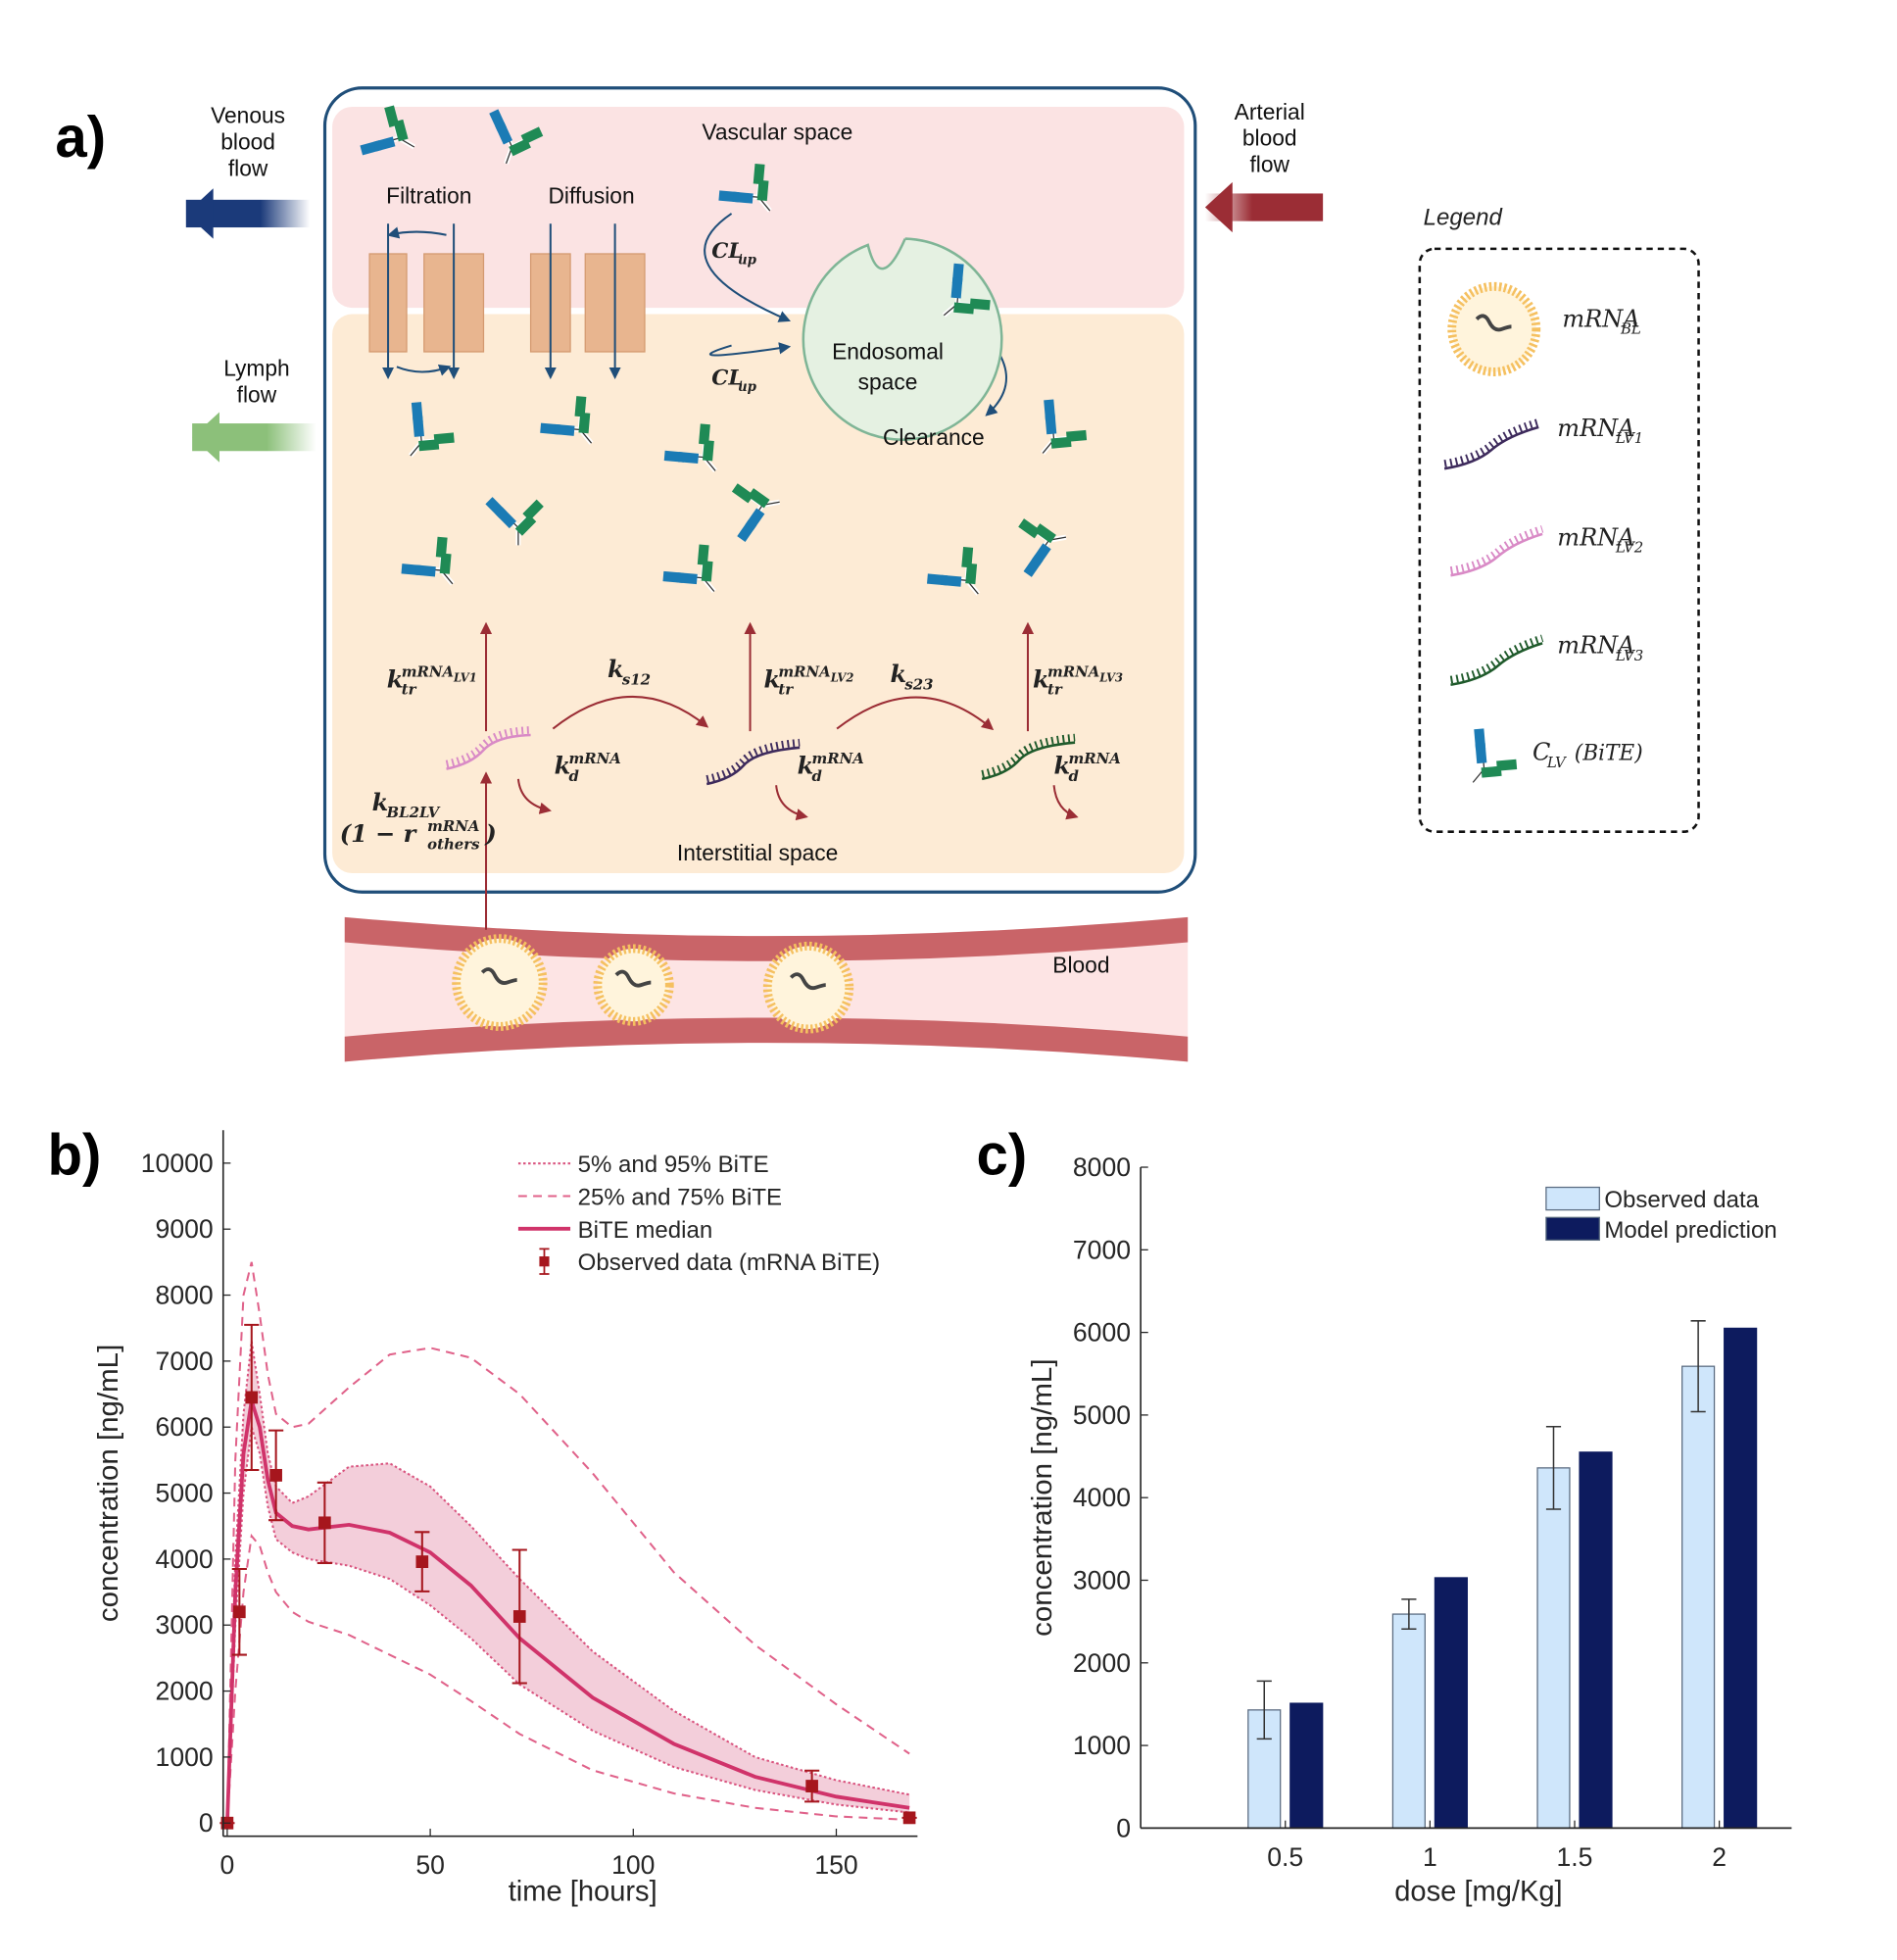 This screenshot has width=1897, height=1960. Describe the element at coordinates (205, 437) in the screenshot. I see `lymph-arrow-head` at that location.